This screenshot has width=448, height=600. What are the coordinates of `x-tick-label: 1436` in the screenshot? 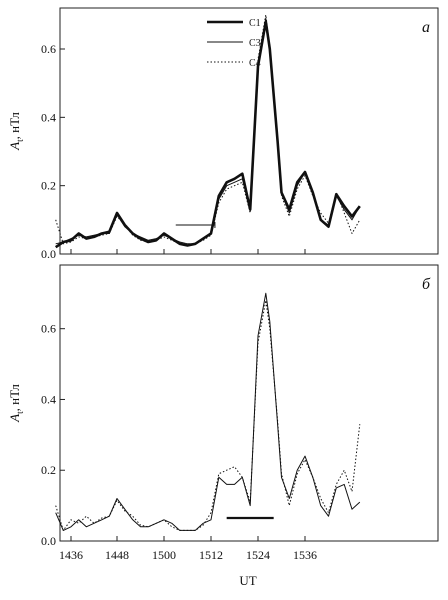 It's located at (71, 555).